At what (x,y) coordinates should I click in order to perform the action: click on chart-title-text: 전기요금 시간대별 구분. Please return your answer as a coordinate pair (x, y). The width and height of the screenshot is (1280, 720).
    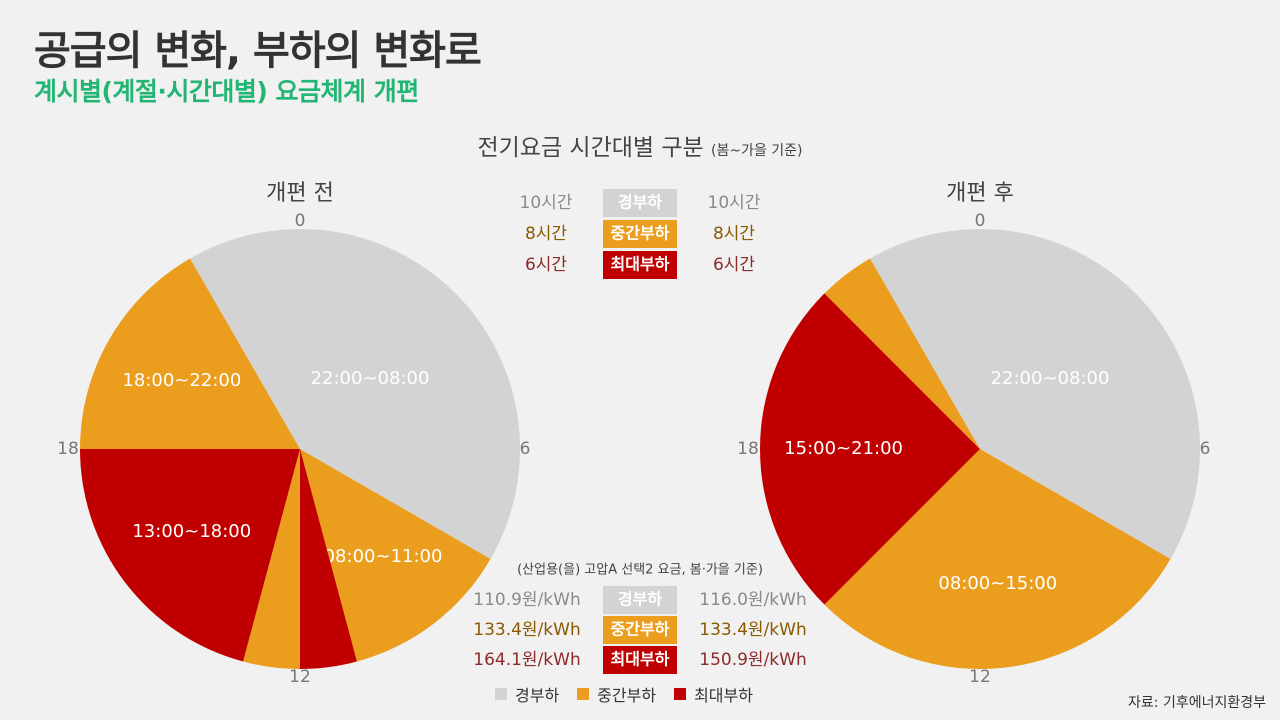
    Looking at the image, I should click on (590, 148).